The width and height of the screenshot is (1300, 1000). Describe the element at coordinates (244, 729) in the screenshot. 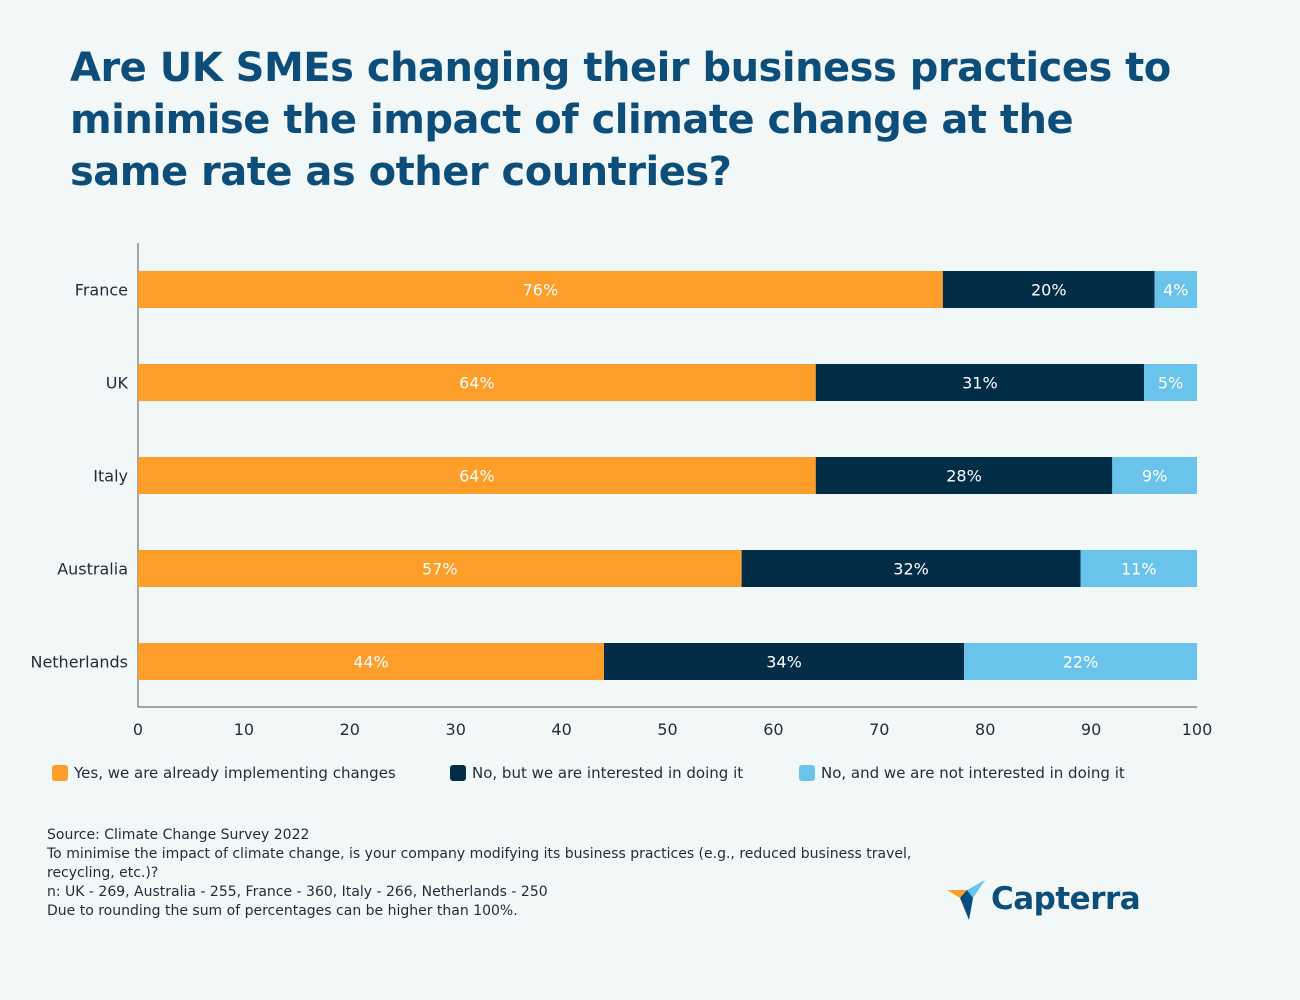

I see `x-tick-label: 10` at that location.